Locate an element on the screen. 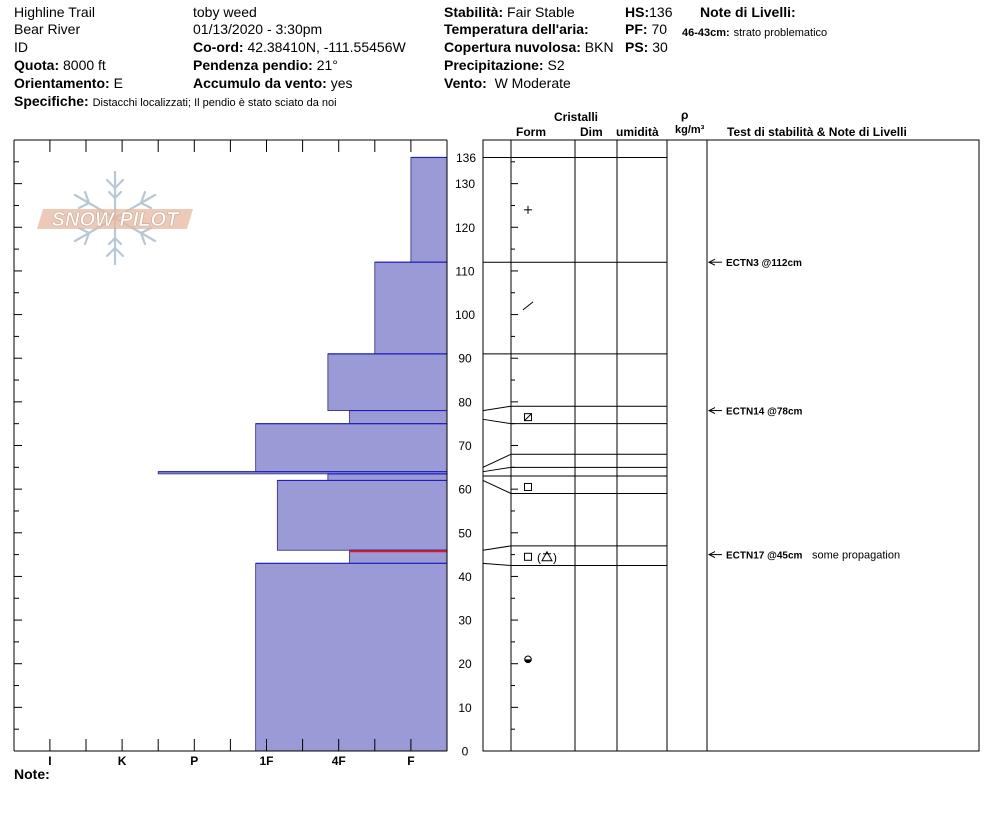  depth-label-70: 70 is located at coordinates (465, 446).